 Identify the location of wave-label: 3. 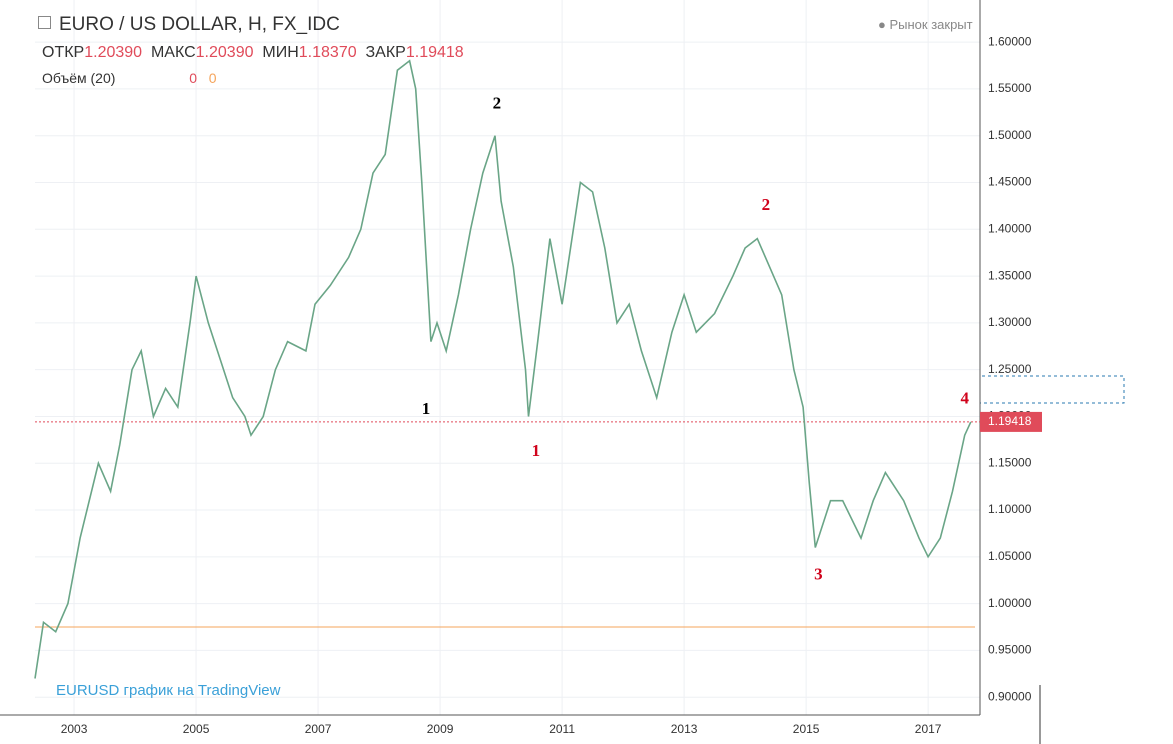
(818, 573).